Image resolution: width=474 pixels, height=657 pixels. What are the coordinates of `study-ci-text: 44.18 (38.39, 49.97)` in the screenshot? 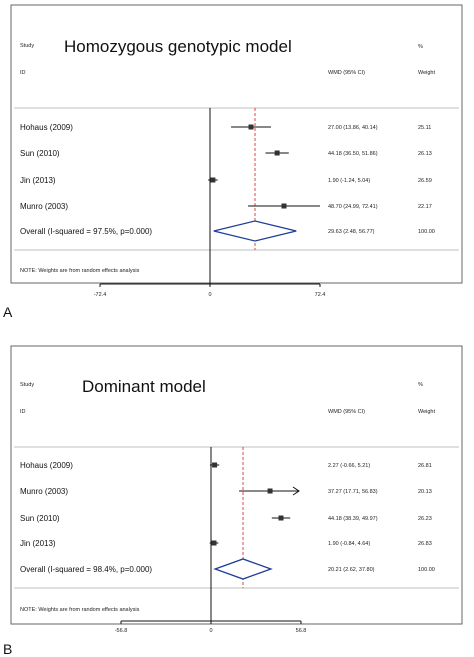 It's located at (353, 519).